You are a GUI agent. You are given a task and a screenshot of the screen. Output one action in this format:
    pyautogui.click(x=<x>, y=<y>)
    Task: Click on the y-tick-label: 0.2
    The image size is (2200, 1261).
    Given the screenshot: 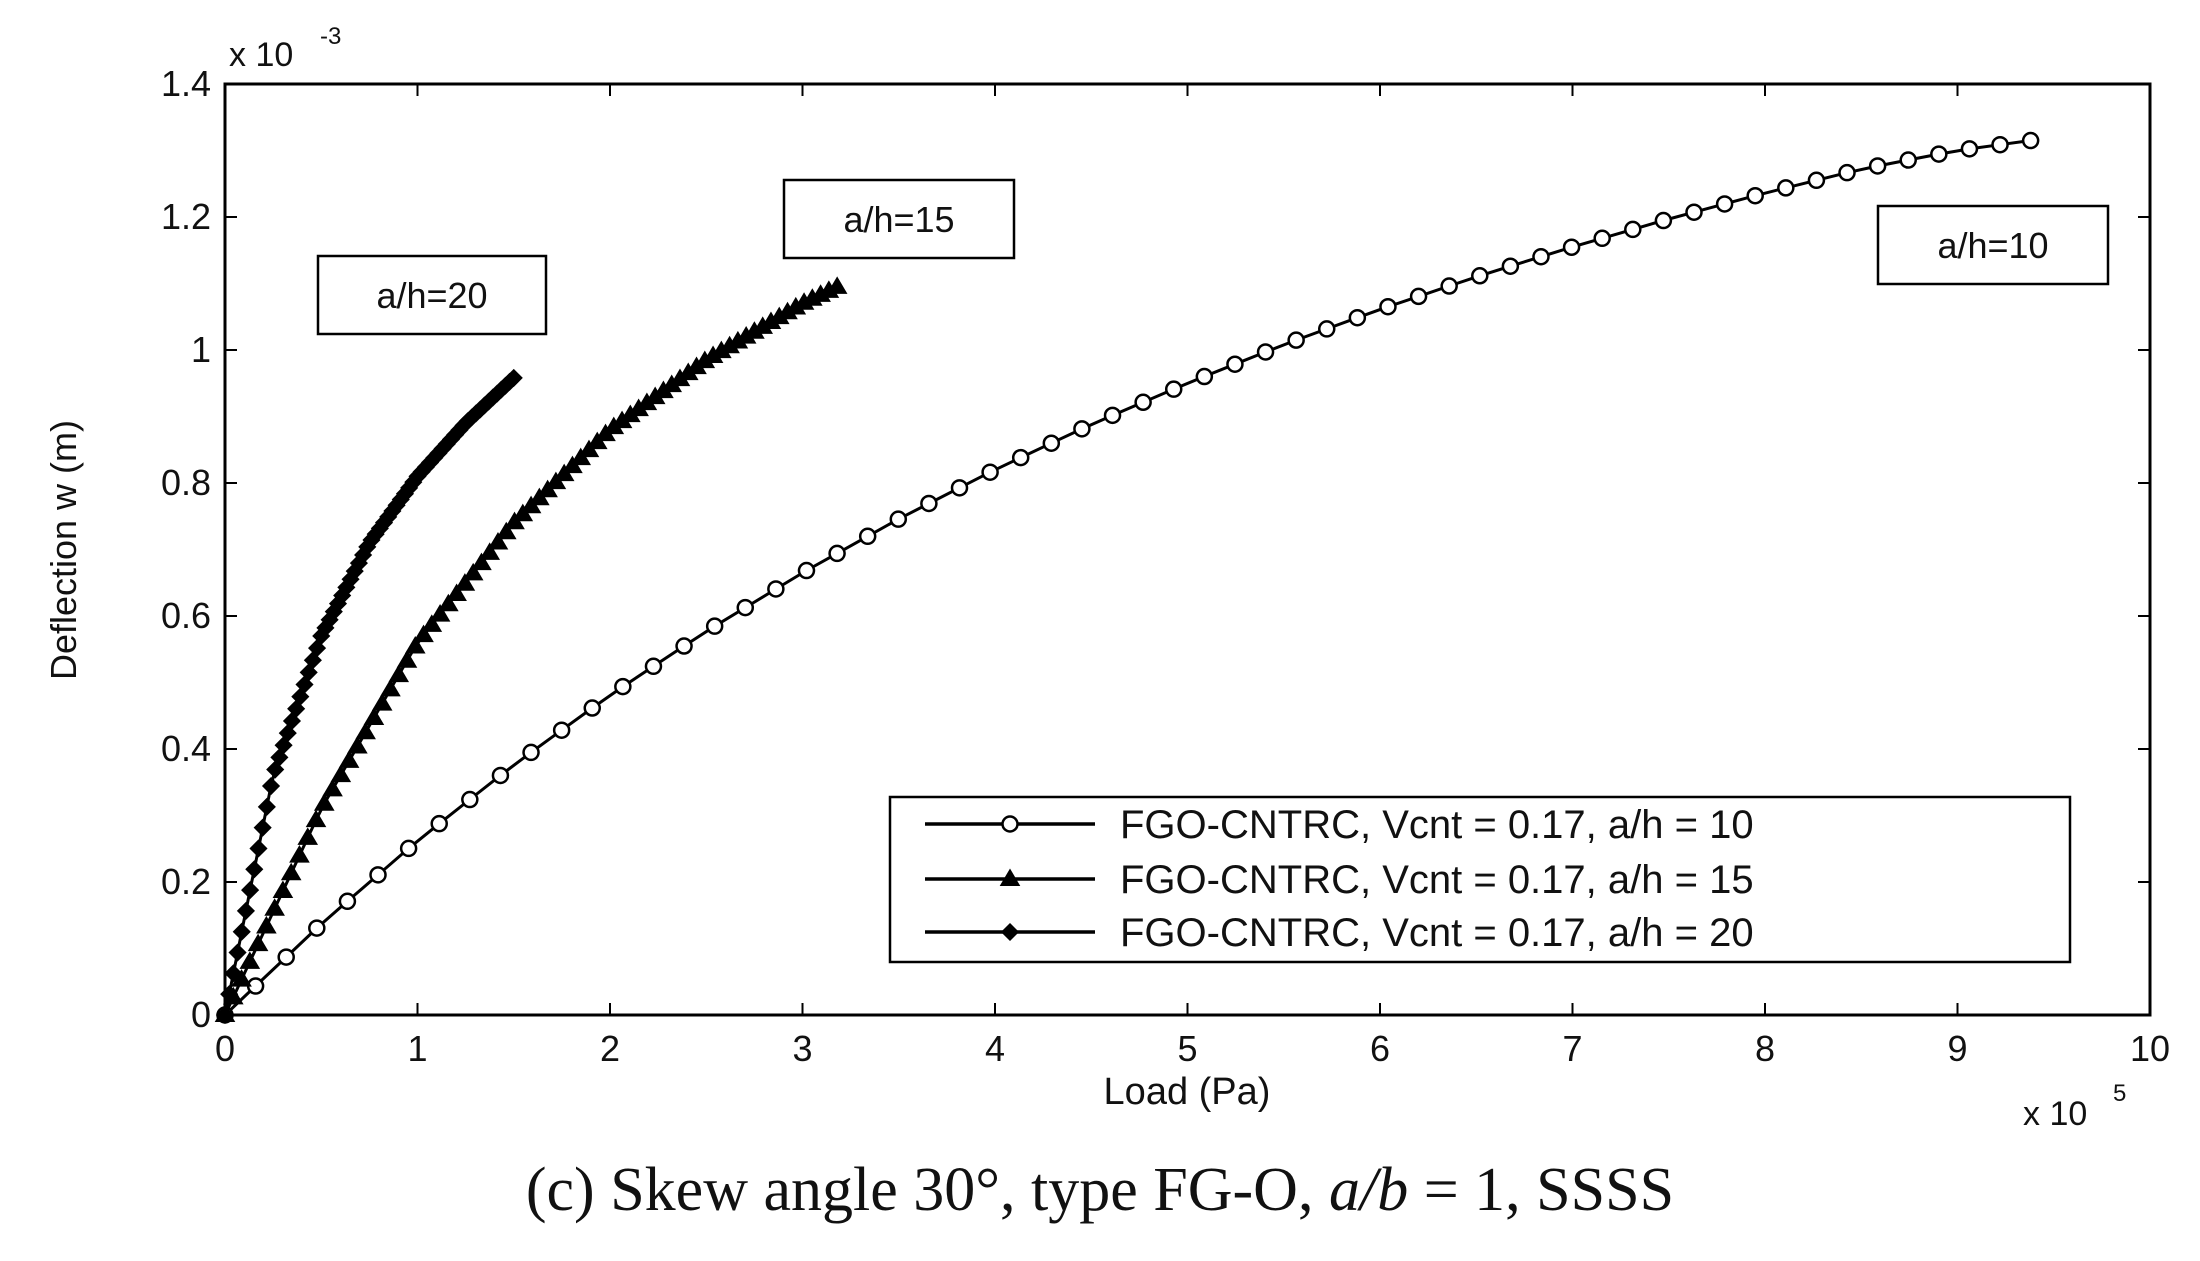 What is the action you would take?
    pyautogui.click(x=186, y=881)
    